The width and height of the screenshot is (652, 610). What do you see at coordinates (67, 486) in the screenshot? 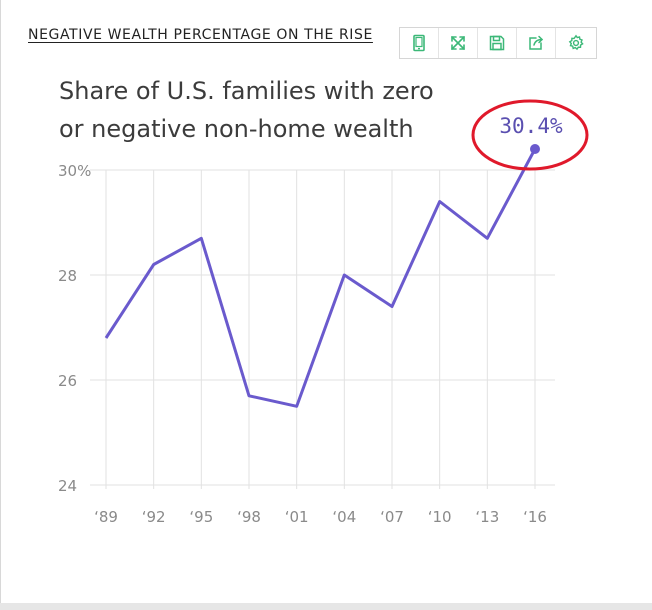
I see `y-tick-label: 24` at bounding box center [67, 486].